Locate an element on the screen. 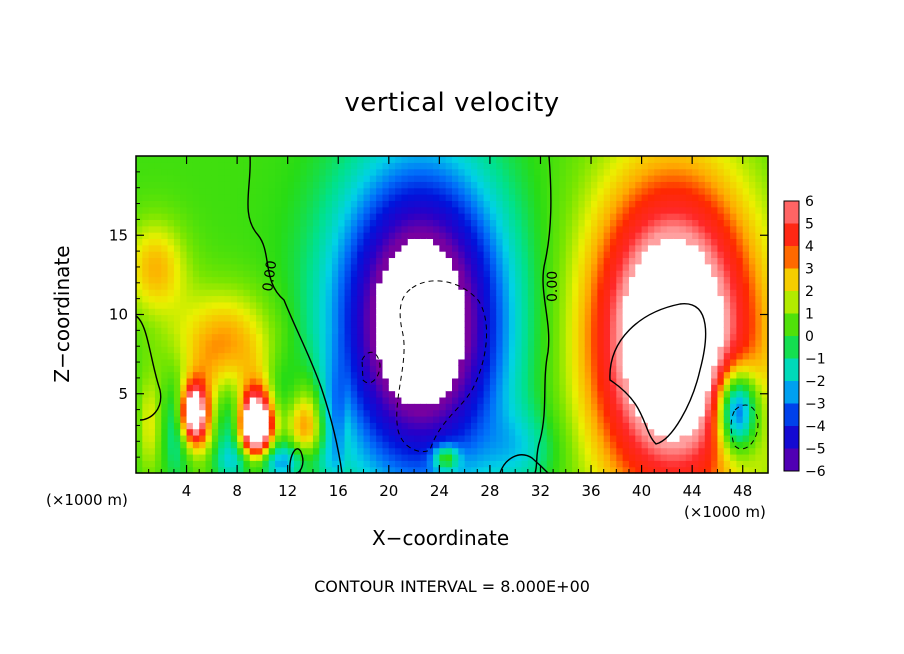  chart-title: vertical velocity is located at coordinates (452, 103).